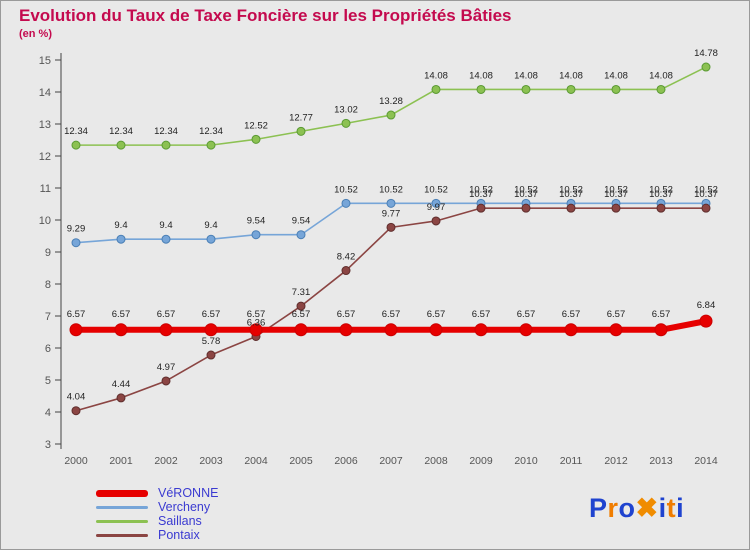 The image size is (750, 550). I want to click on svg-text: 2003, so click(211, 461).